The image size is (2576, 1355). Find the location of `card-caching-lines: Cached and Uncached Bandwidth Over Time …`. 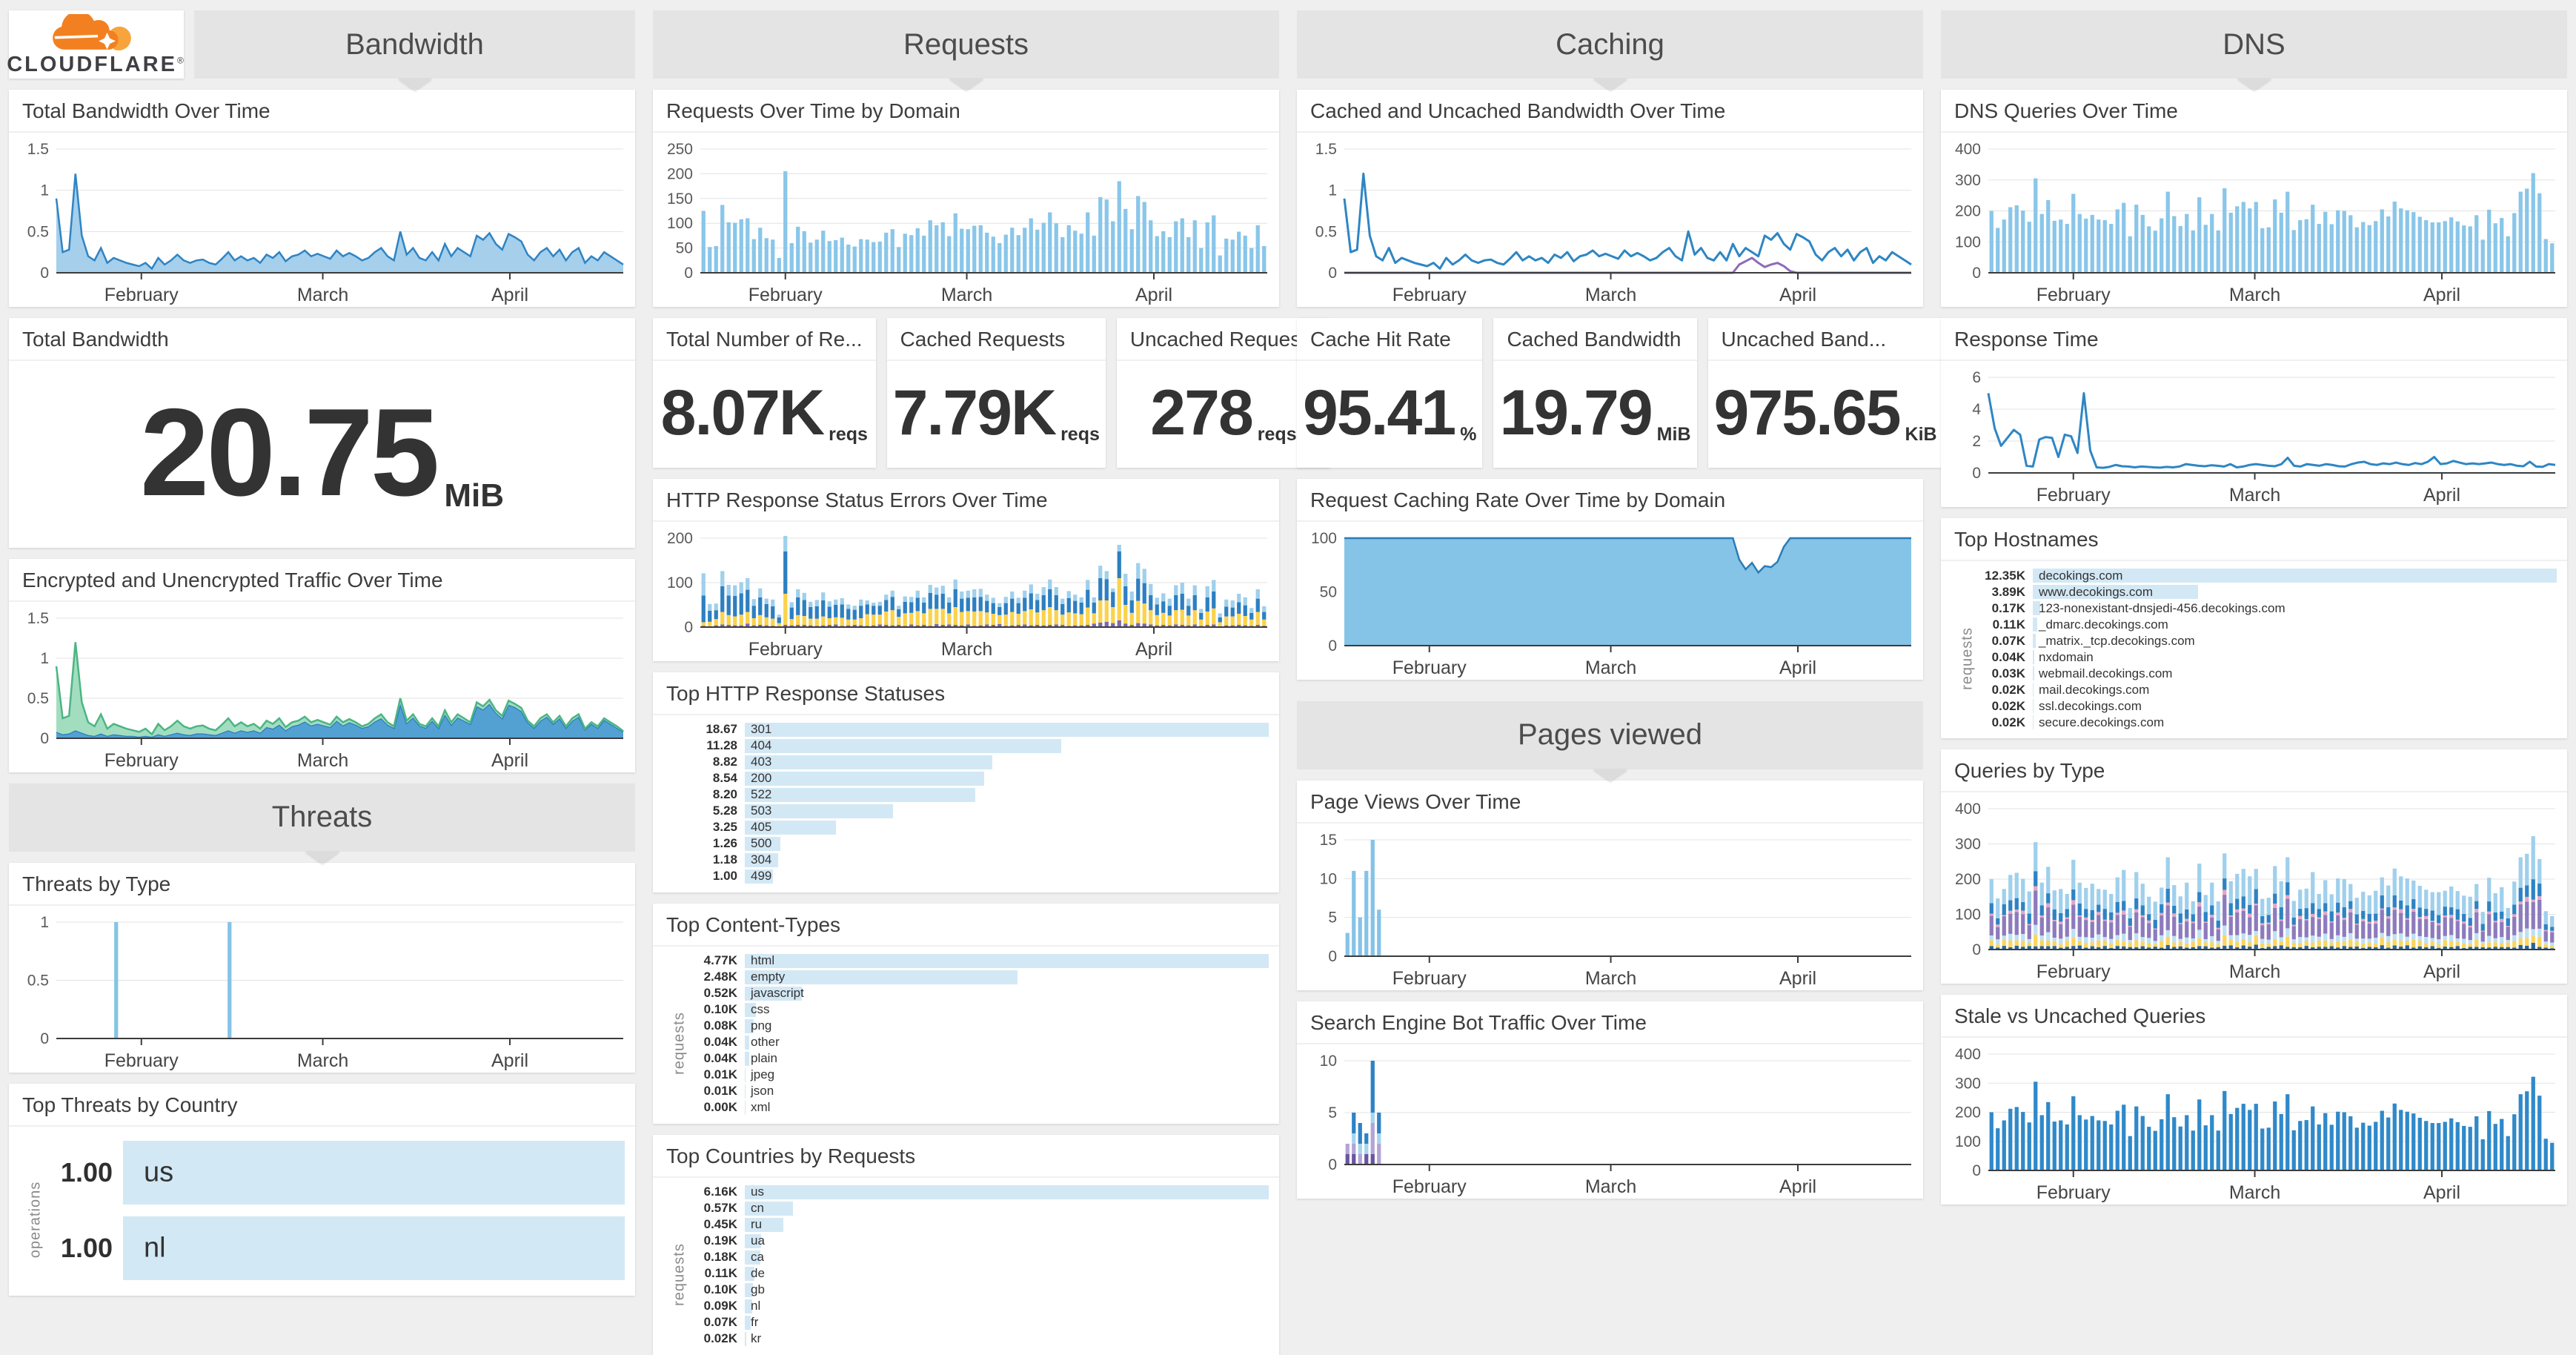

card-caching-lines: Cached and Uncached Bandwidth Over Time … is located at coordinates (1610, 198).